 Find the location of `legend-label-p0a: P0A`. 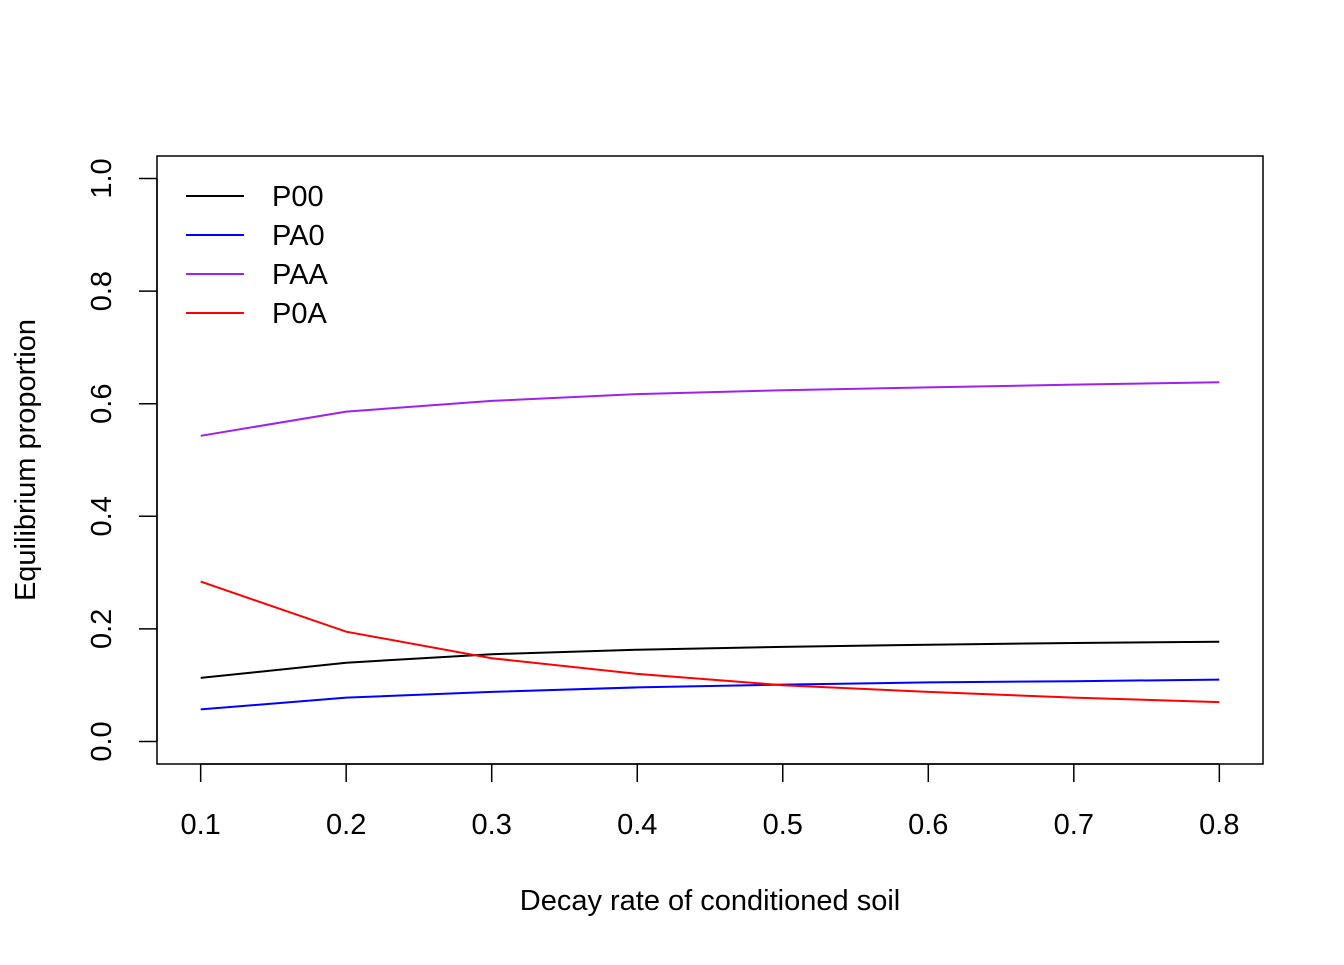

legend-label-p0a: P0A is located at coordinates (299, 314).